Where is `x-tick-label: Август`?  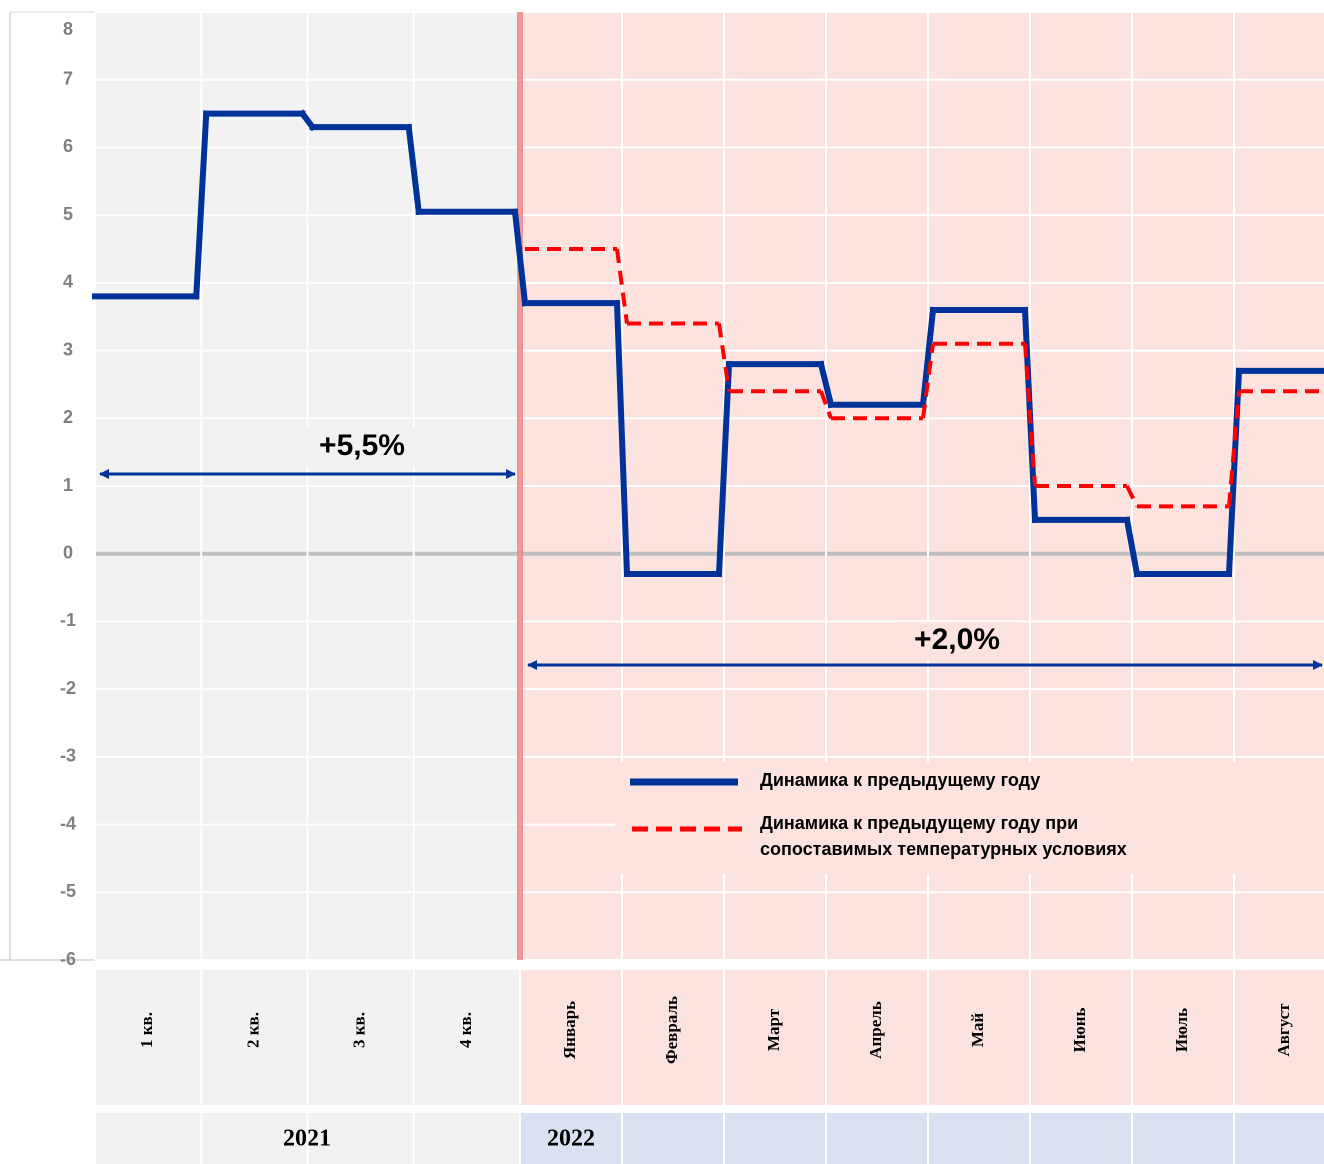 x-tick-label: Август is located at coordinates (1283, 1030).